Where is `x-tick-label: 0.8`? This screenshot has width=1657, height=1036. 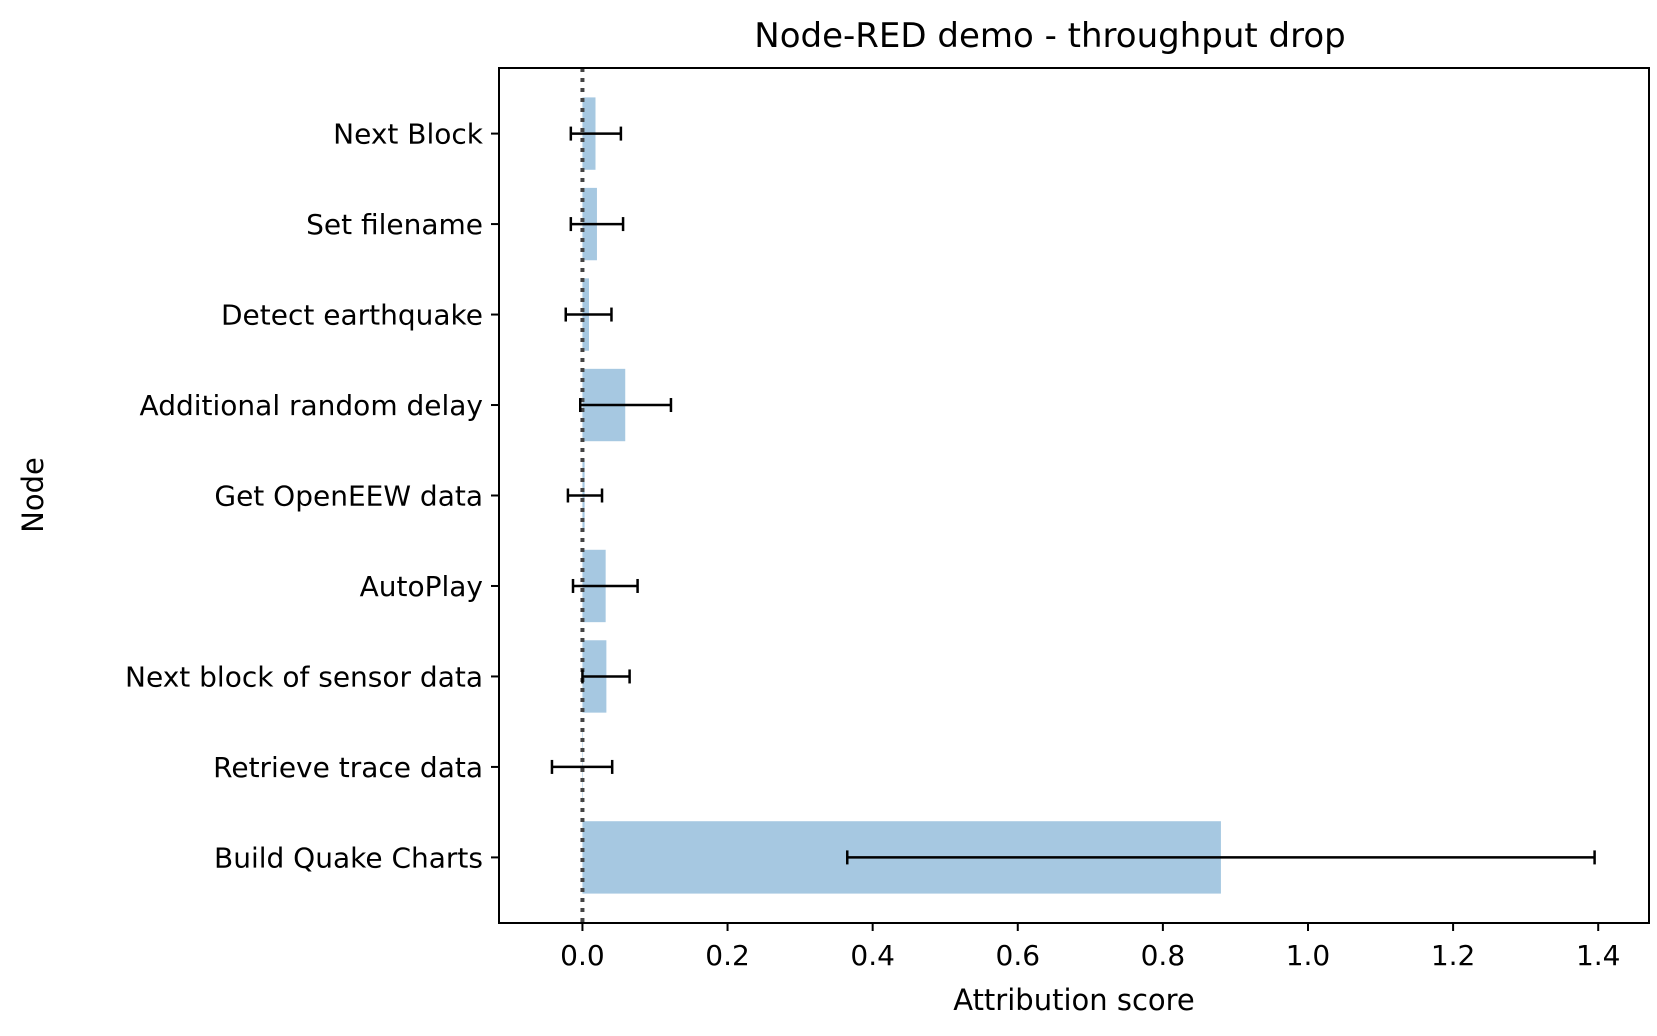
x-tick-label: 0.8 is located at coordinates (1163, 955).